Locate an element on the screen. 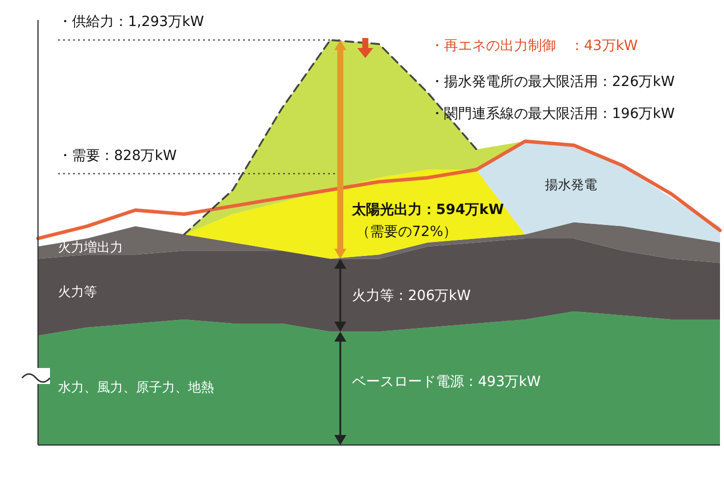 The image size is (724, 480). text: ・供給力：1,293万kW is located at coordinates (131, 22).